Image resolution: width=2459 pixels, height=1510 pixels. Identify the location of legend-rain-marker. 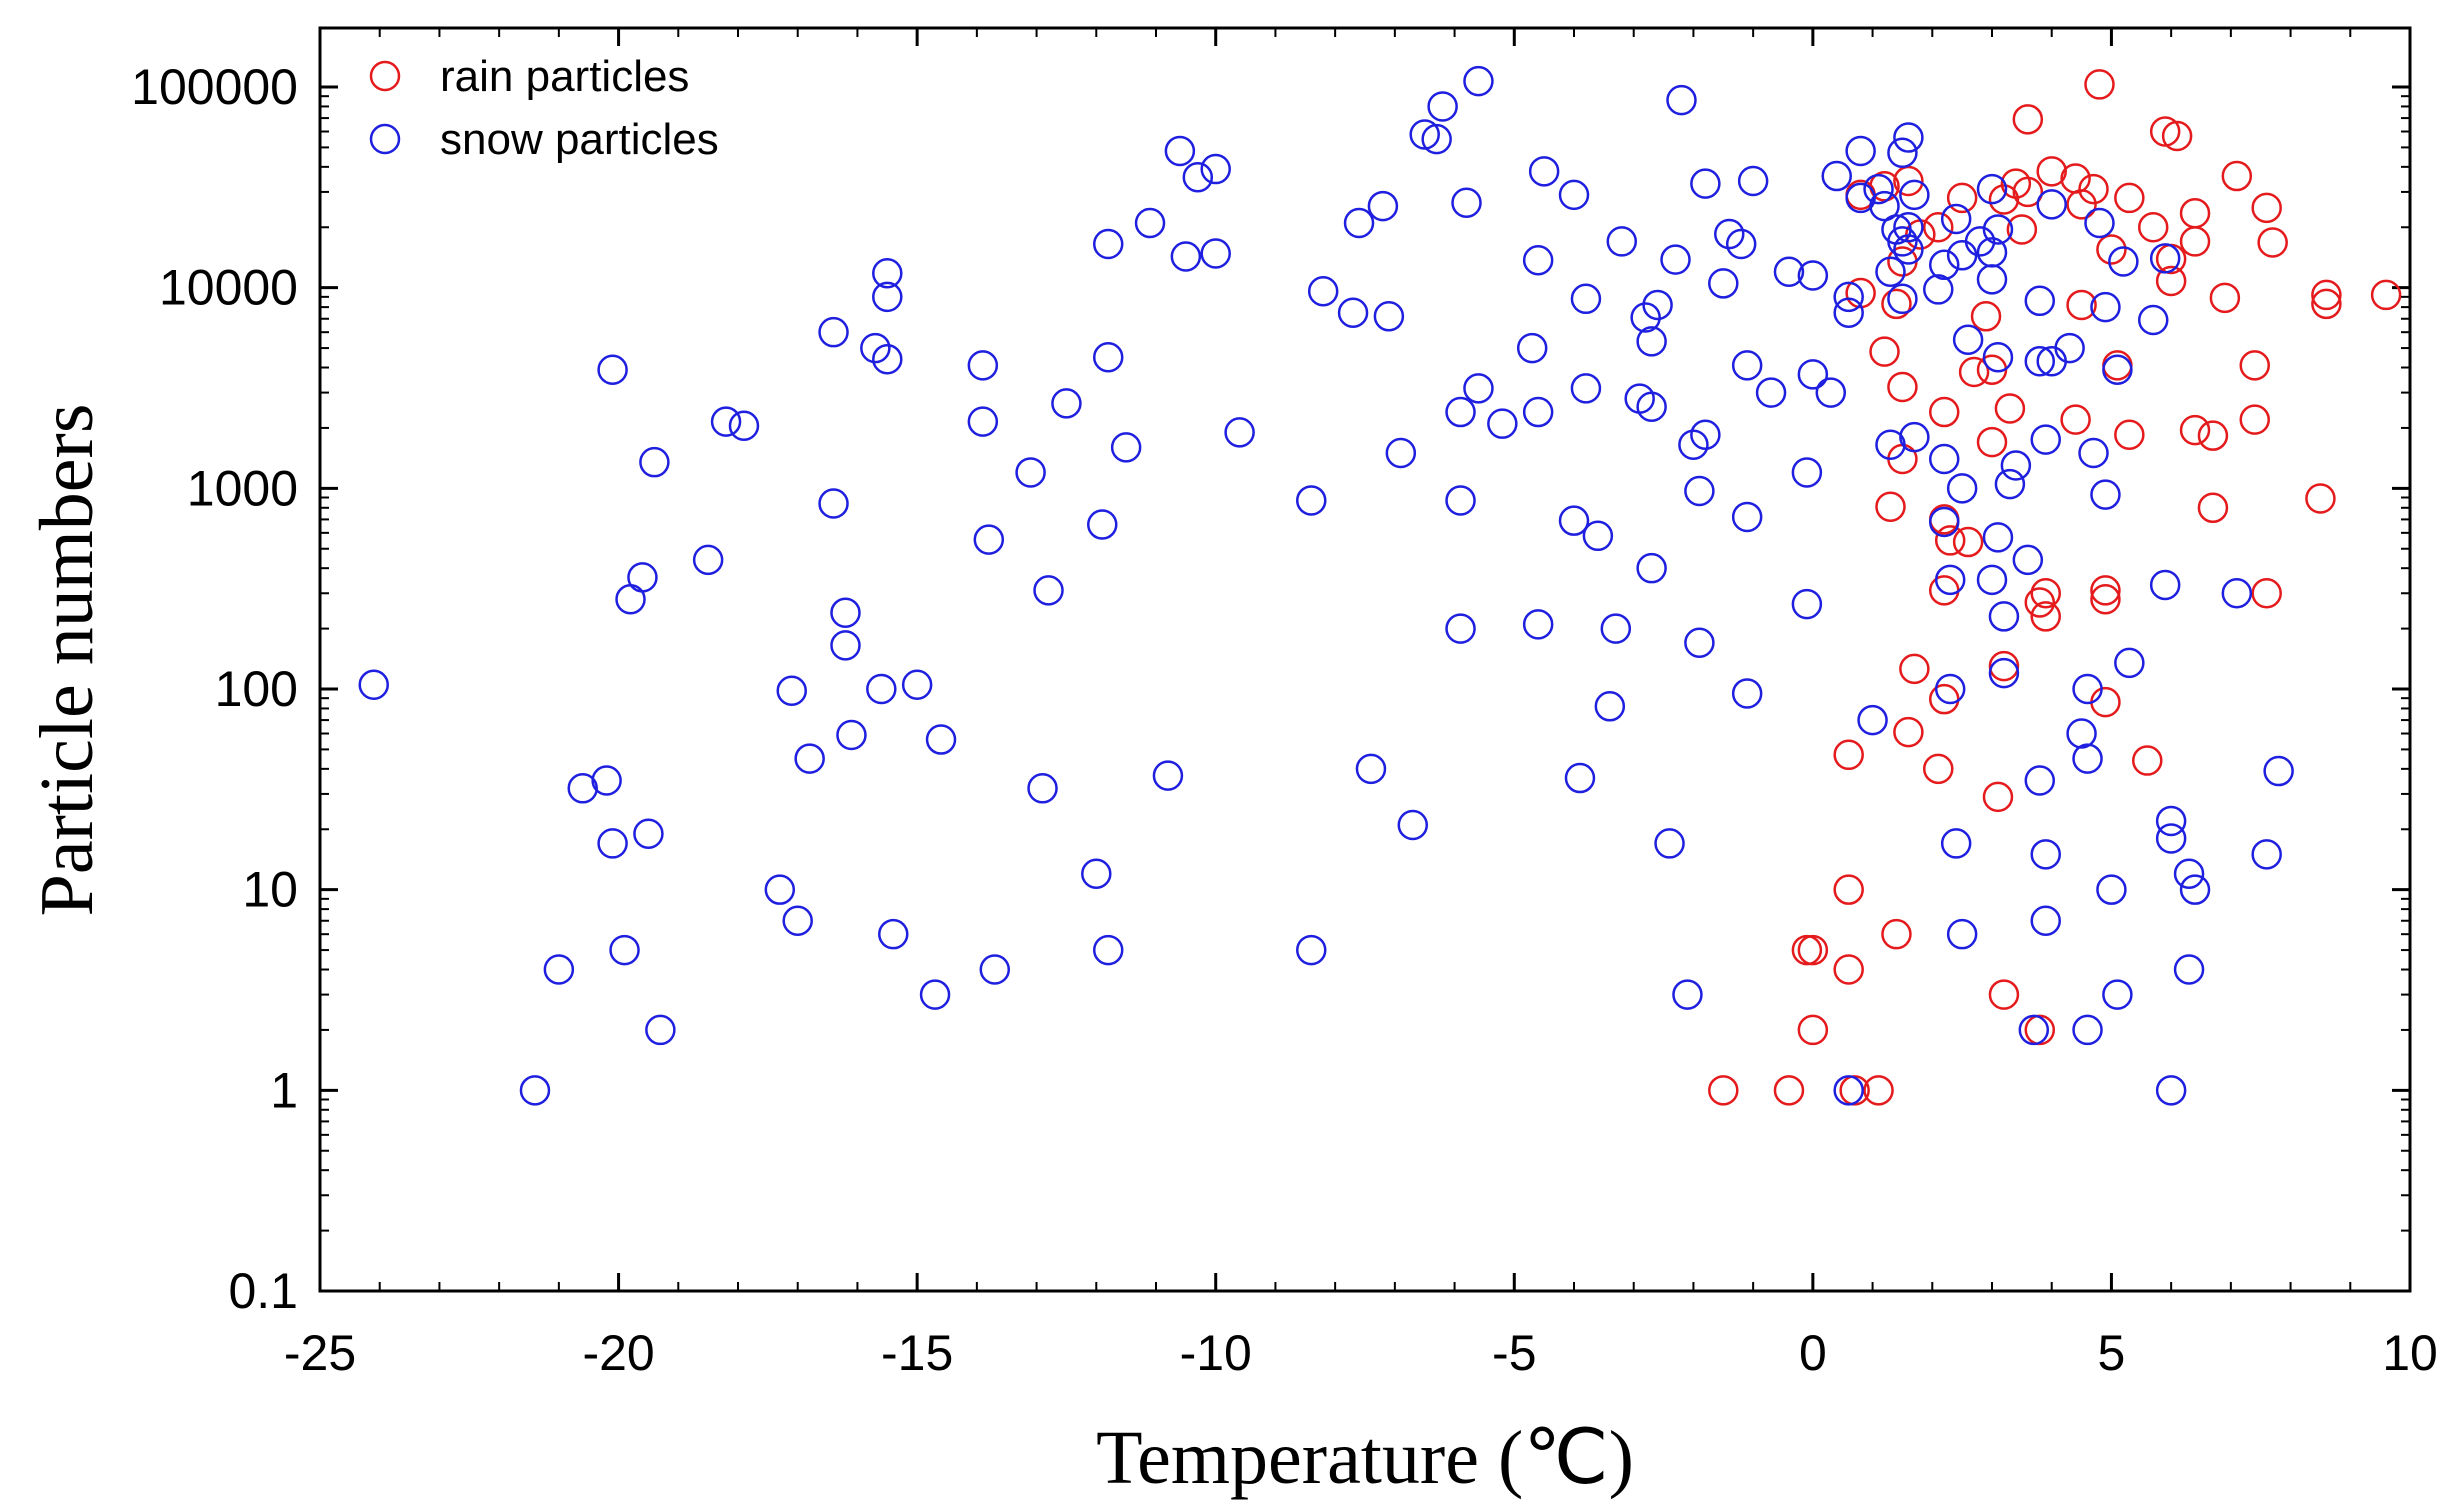
(385, 76).